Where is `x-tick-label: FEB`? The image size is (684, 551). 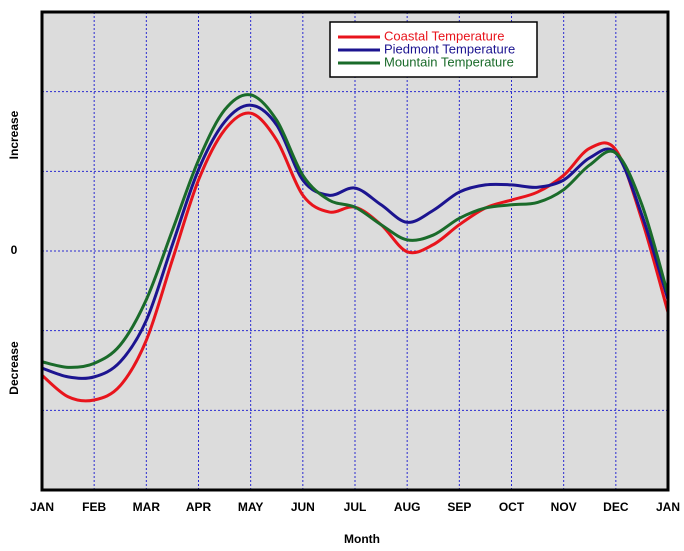 x-tick-label: FEB is located at coordinates (94, 507).